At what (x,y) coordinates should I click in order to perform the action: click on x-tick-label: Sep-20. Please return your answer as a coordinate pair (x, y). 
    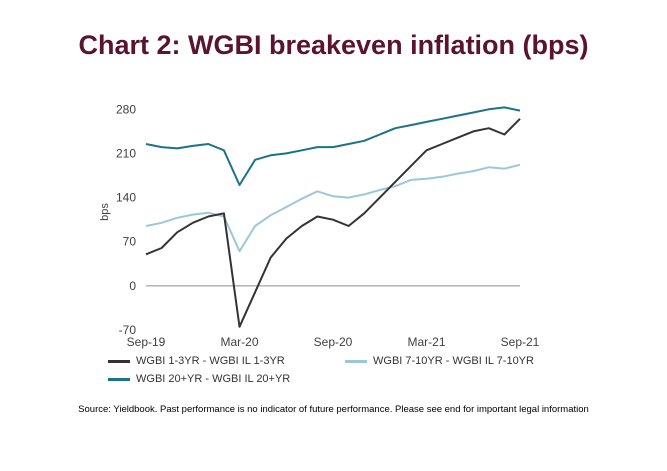
    Looking at the image, I should click on (333, 342).